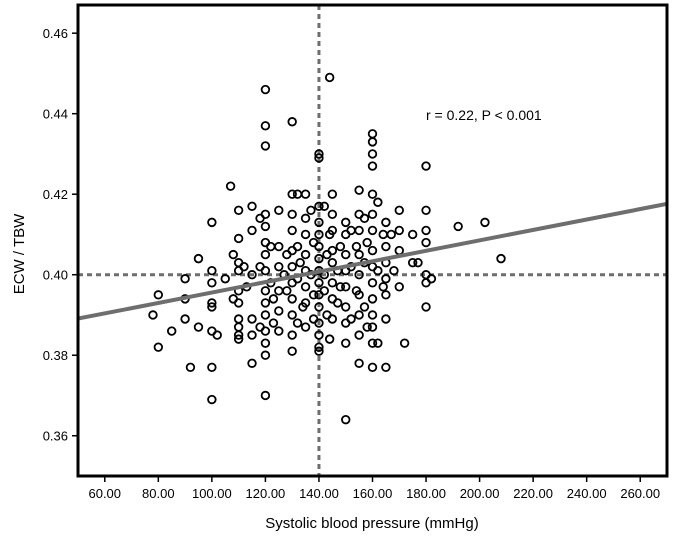 The height and width of the screenshot is (537, 675). I want to click on x-axis-title: Systolic blood pressure (mmHg), so click(371, 523).